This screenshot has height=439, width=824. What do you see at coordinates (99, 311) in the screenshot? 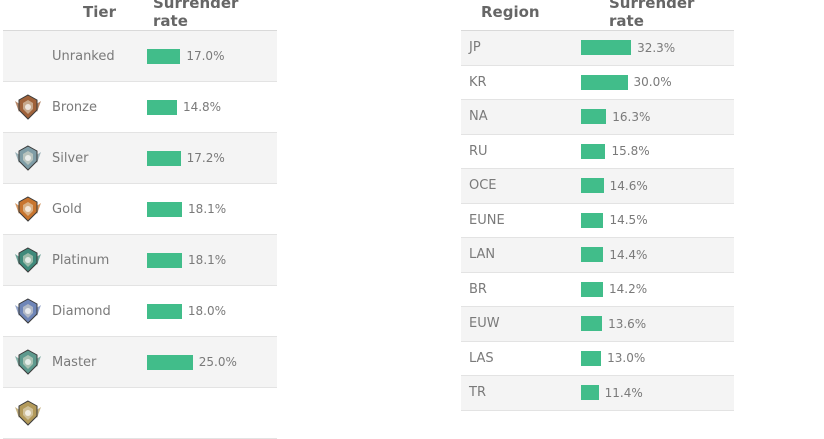
I see `tier-name: Diamond` at bounding box center [99, 311].